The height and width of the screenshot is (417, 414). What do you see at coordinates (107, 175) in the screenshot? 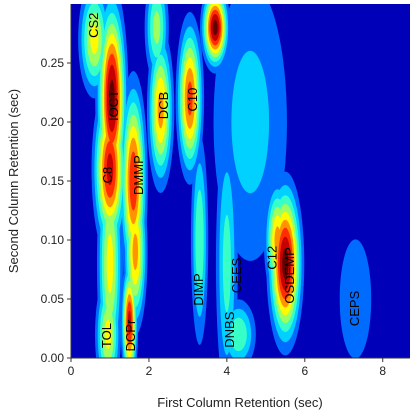
I see `peak-label: C8` at bounding box center [107, 175].